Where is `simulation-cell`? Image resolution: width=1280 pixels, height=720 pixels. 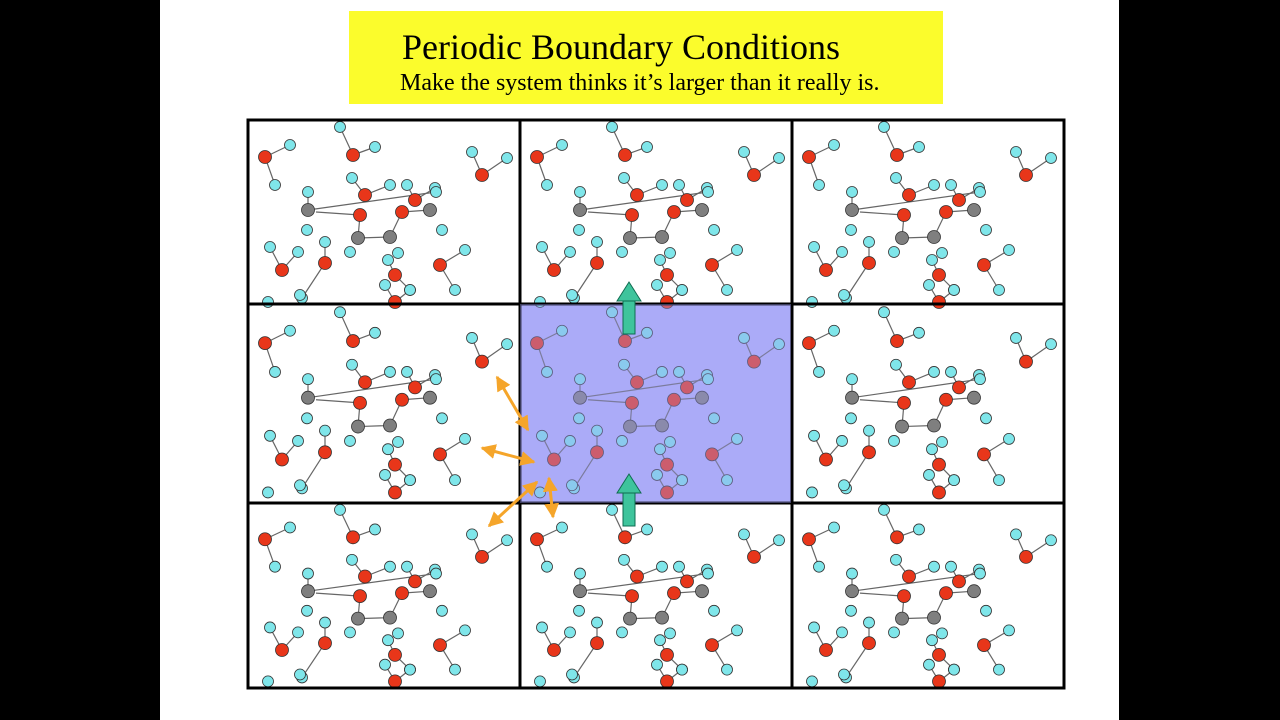
simulation-cell is located at coordinates (385, 403).